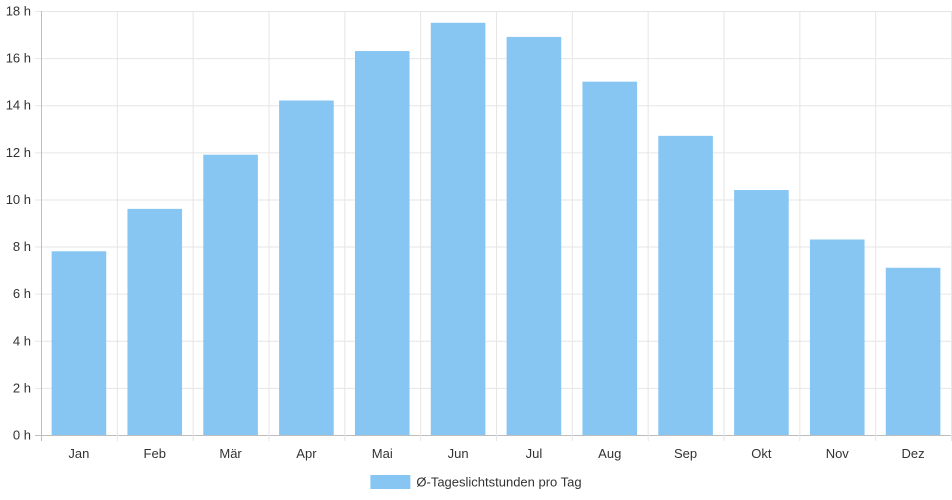 The width and height of the screenshot is (952, 500). What do you see at coordinates (534, 453) in the screenshot?
I see `x-tick-label: Jul` at bounding box center [534, 453].